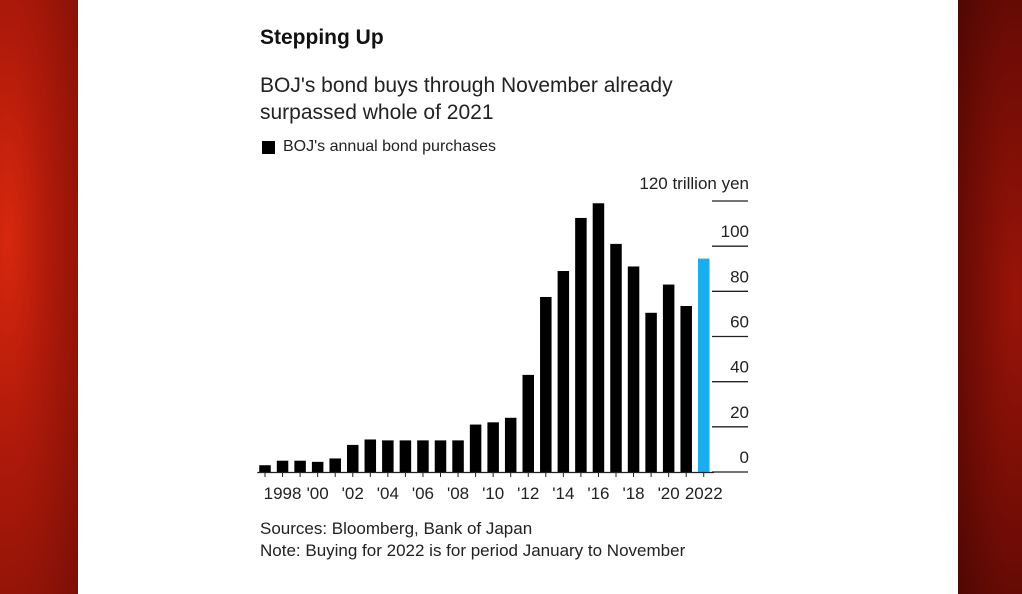 This screenshot has height=594, width=1022. I want to click on bar-2018, so click(633, 369).